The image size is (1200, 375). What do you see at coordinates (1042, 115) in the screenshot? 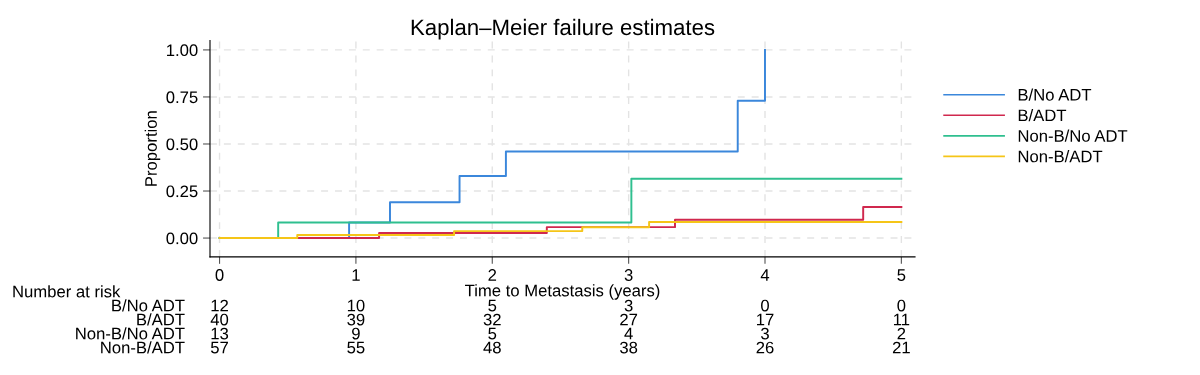
I see `legend-label: B/ADT` at bounding box center [1042, 115].